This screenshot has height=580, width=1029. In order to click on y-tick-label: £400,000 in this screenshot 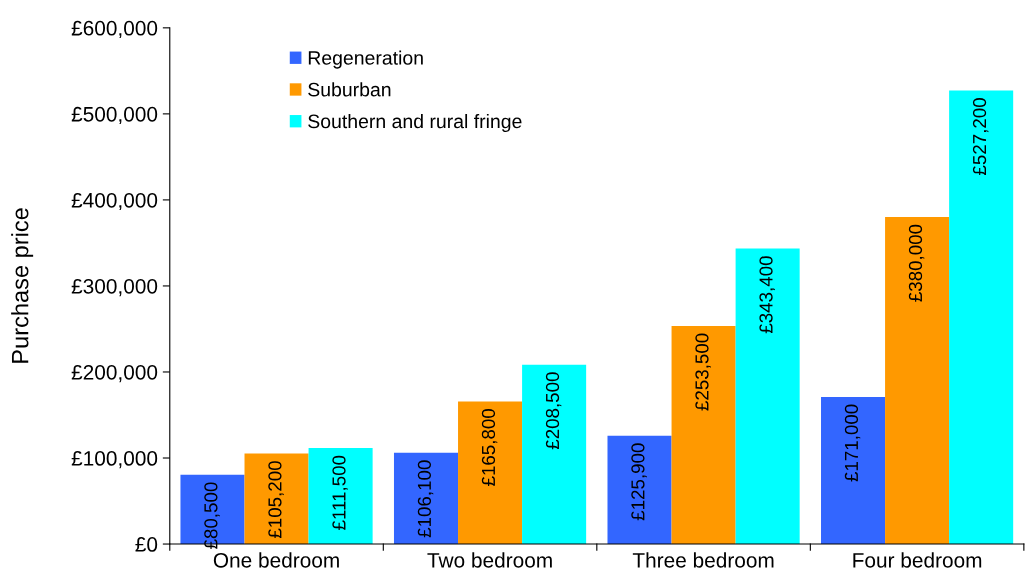, I will do `click(114, 201)`.